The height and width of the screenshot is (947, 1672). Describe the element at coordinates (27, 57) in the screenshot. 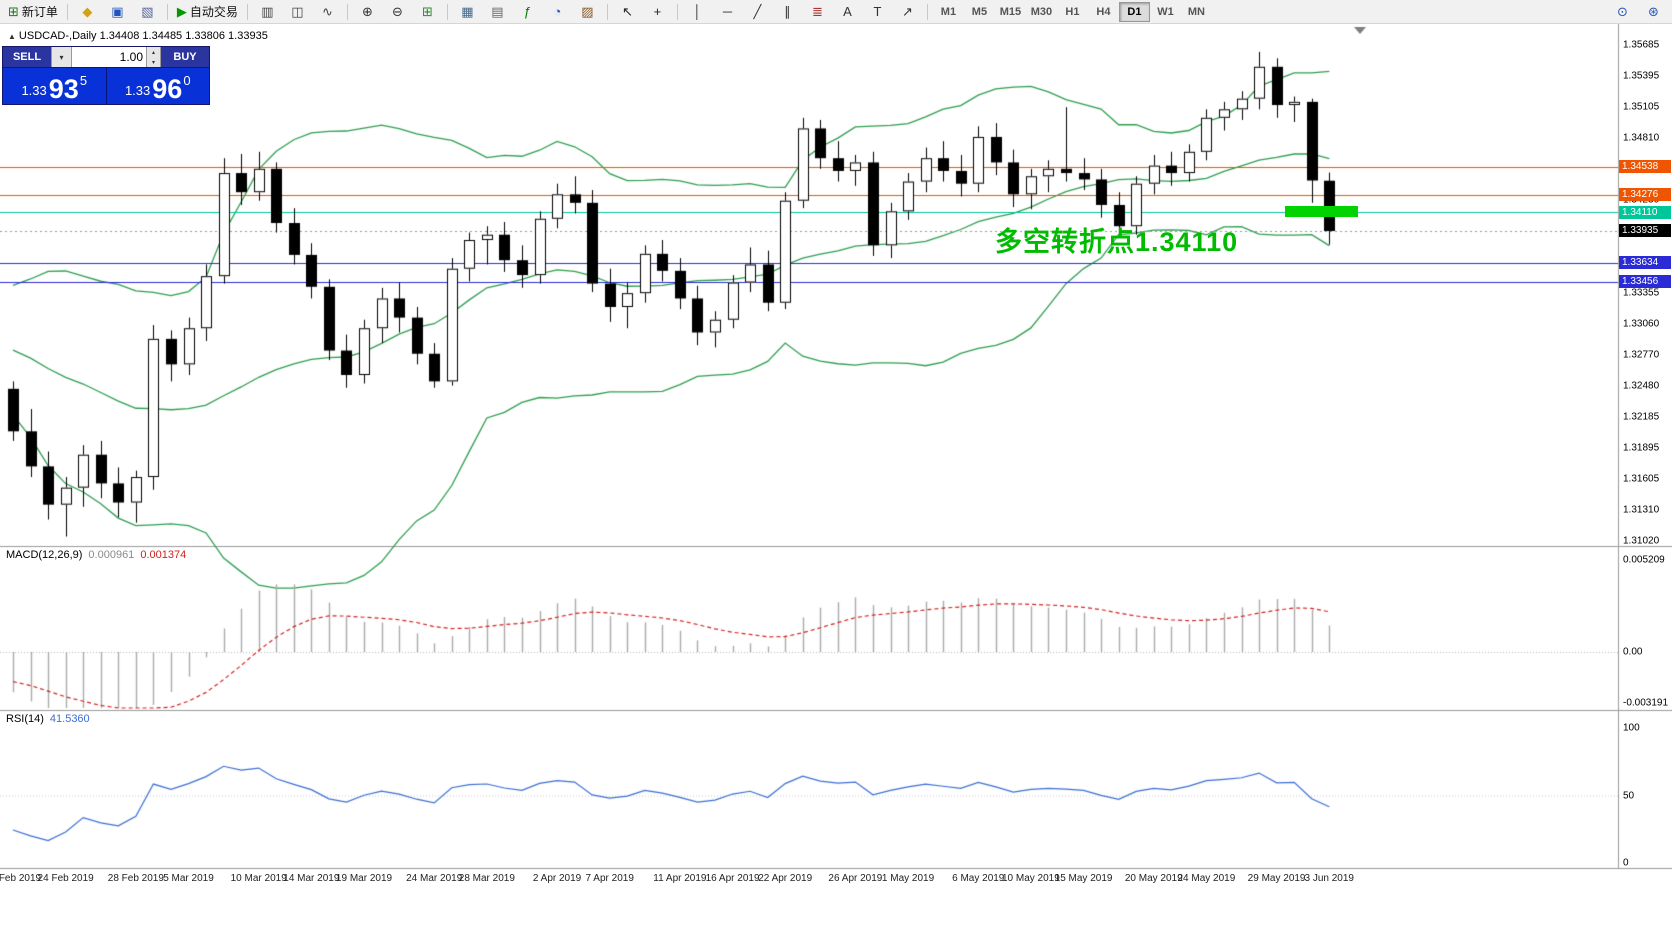

I see `sell-button: SELL` at that location.